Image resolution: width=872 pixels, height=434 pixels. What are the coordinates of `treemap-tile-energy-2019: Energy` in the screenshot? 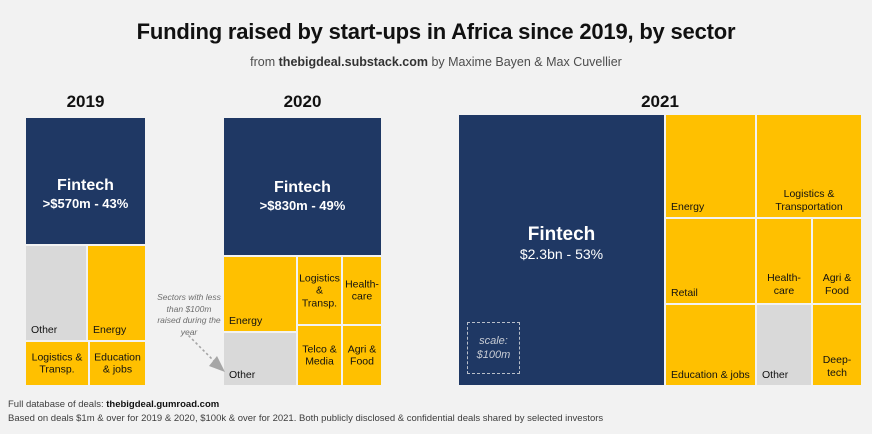 It's located at (116, 293).